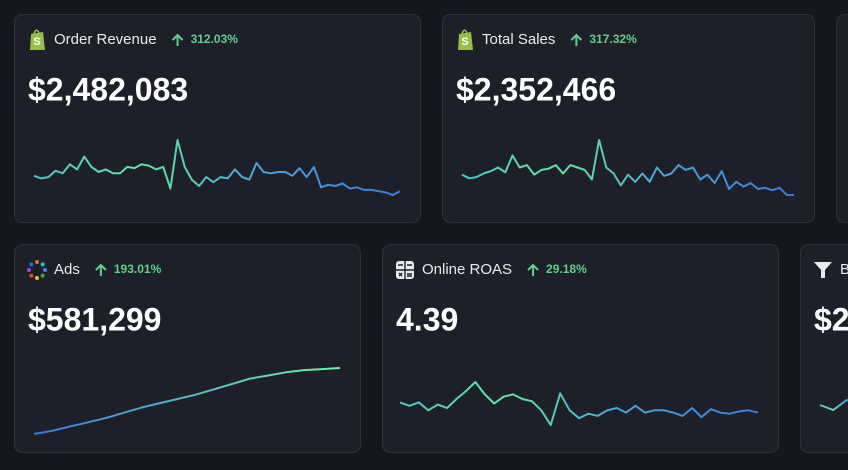 This screenshot has width=848, height=470. I want to click on card-title: Order Revenue, so click(105, 39).